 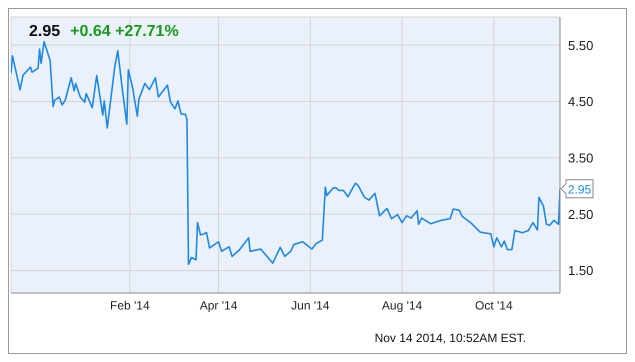 I want to click on x-tick-label: Aug '14, so click(x=402, y=305).